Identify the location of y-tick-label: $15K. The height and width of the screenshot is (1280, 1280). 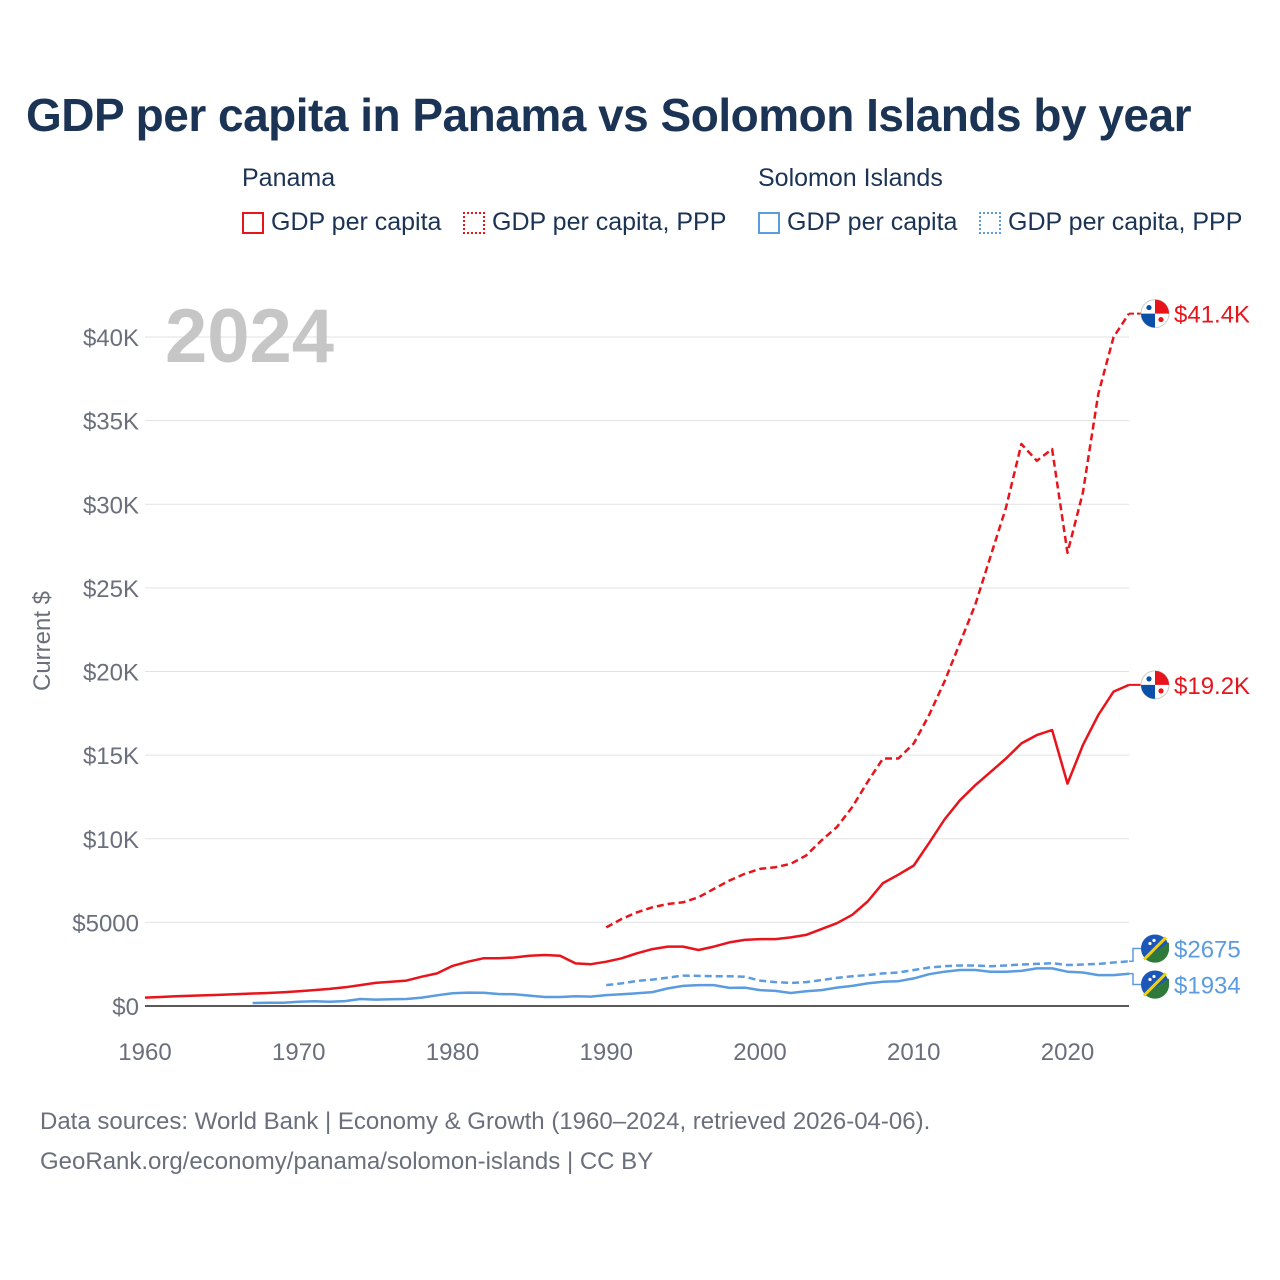
(111, 756).